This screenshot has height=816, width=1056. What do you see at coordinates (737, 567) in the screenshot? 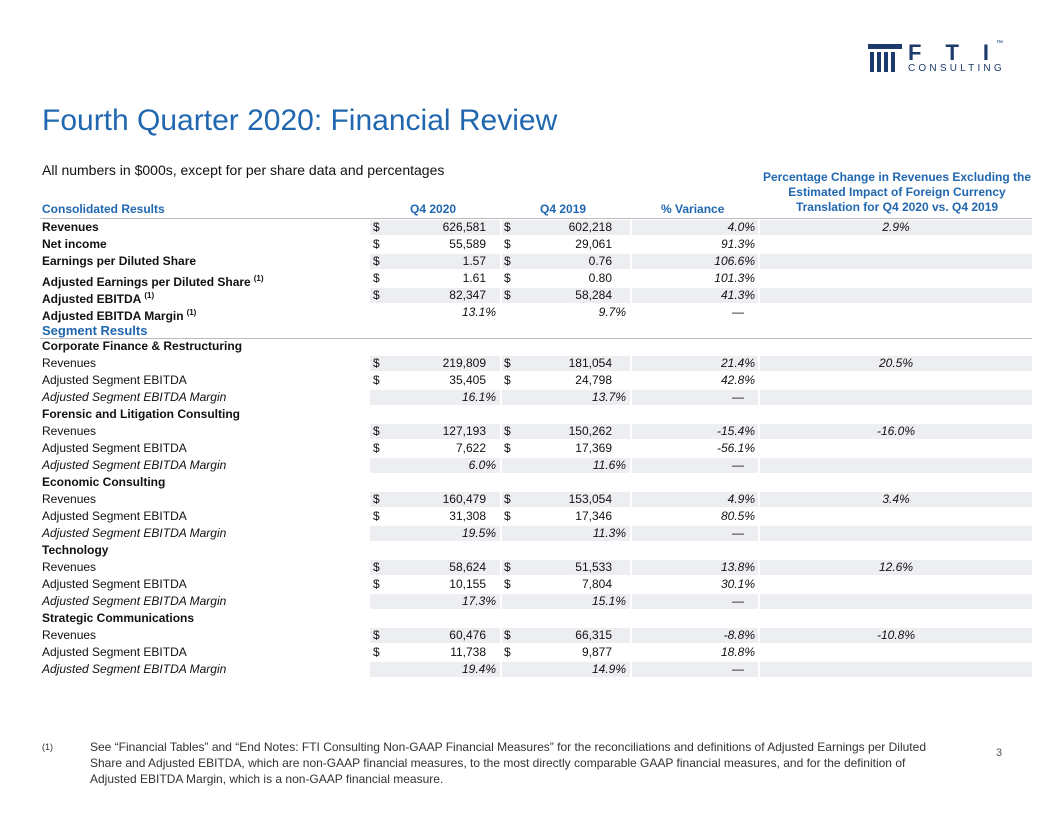
I see `value-variance: 13.8%` at bounding box center [737, 567].